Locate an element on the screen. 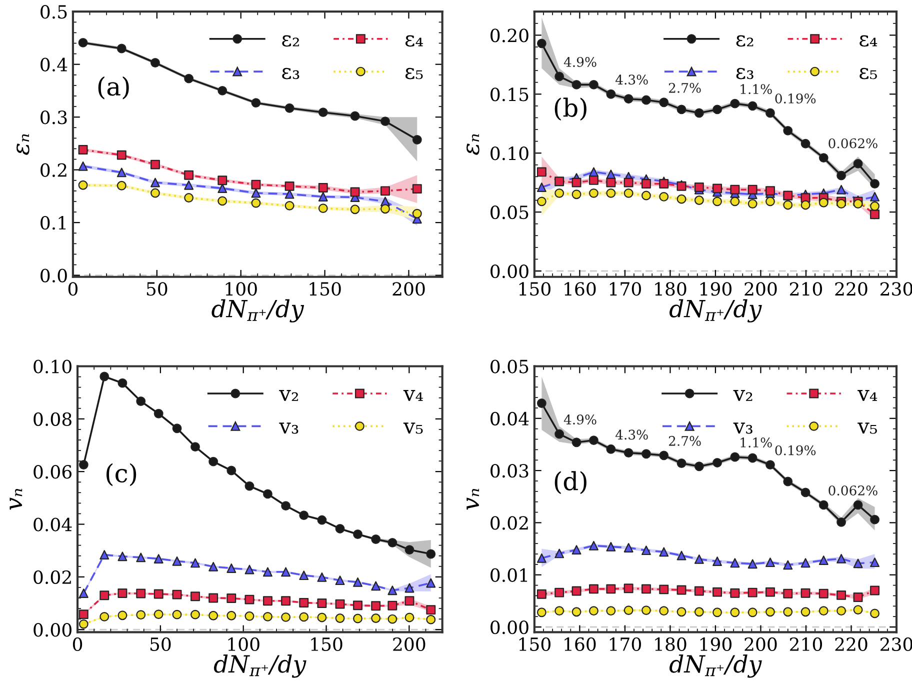 This screenshot has height=682, width=912. x-tick-label: 160 is located at coordinates (580, 644).